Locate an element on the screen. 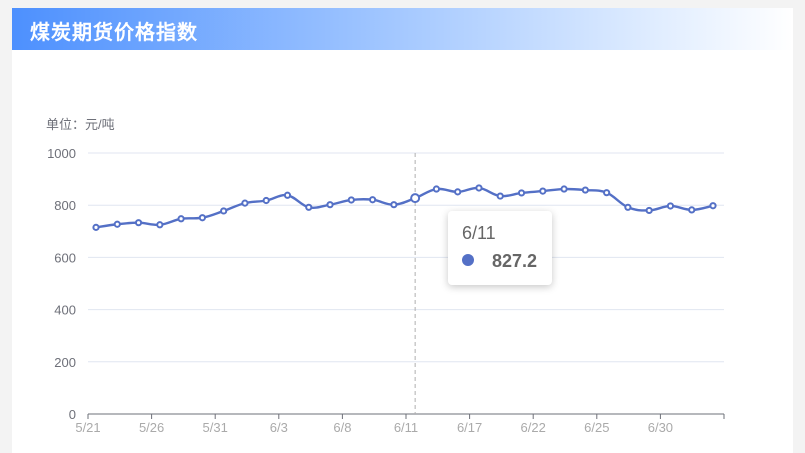 This screenshot has height=453, width=805. title-bar: 煤炭期货价格指数 is located at coordinates (402, 29).